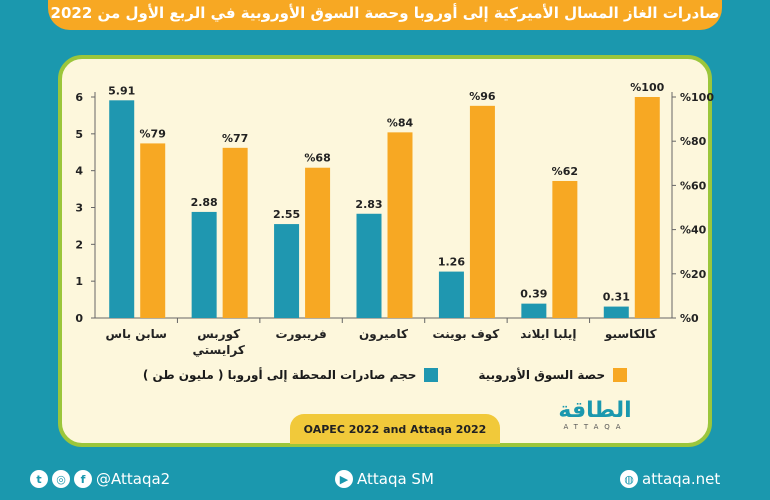 The height and width of the screenshot is (500, 770). What do you see at coordinates (39, 479) in the screenshot?
I see `twitter-icon: t` at bounding box center [39, 479].